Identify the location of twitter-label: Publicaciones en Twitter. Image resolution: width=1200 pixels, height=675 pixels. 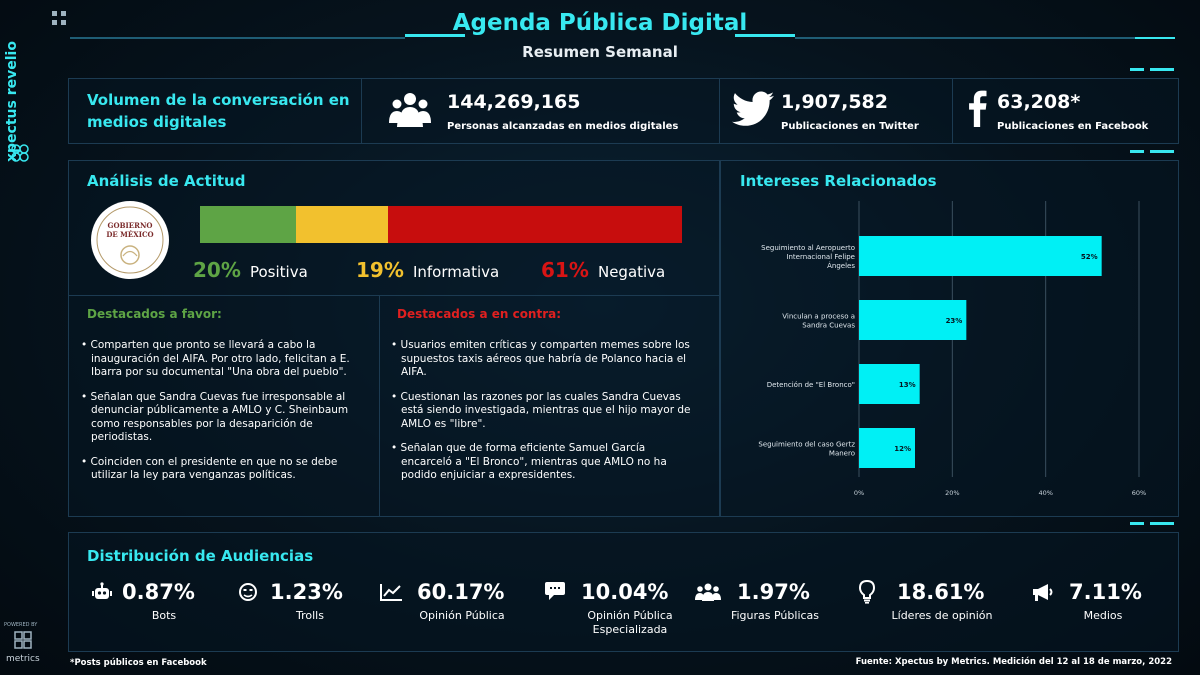
(850, 126).